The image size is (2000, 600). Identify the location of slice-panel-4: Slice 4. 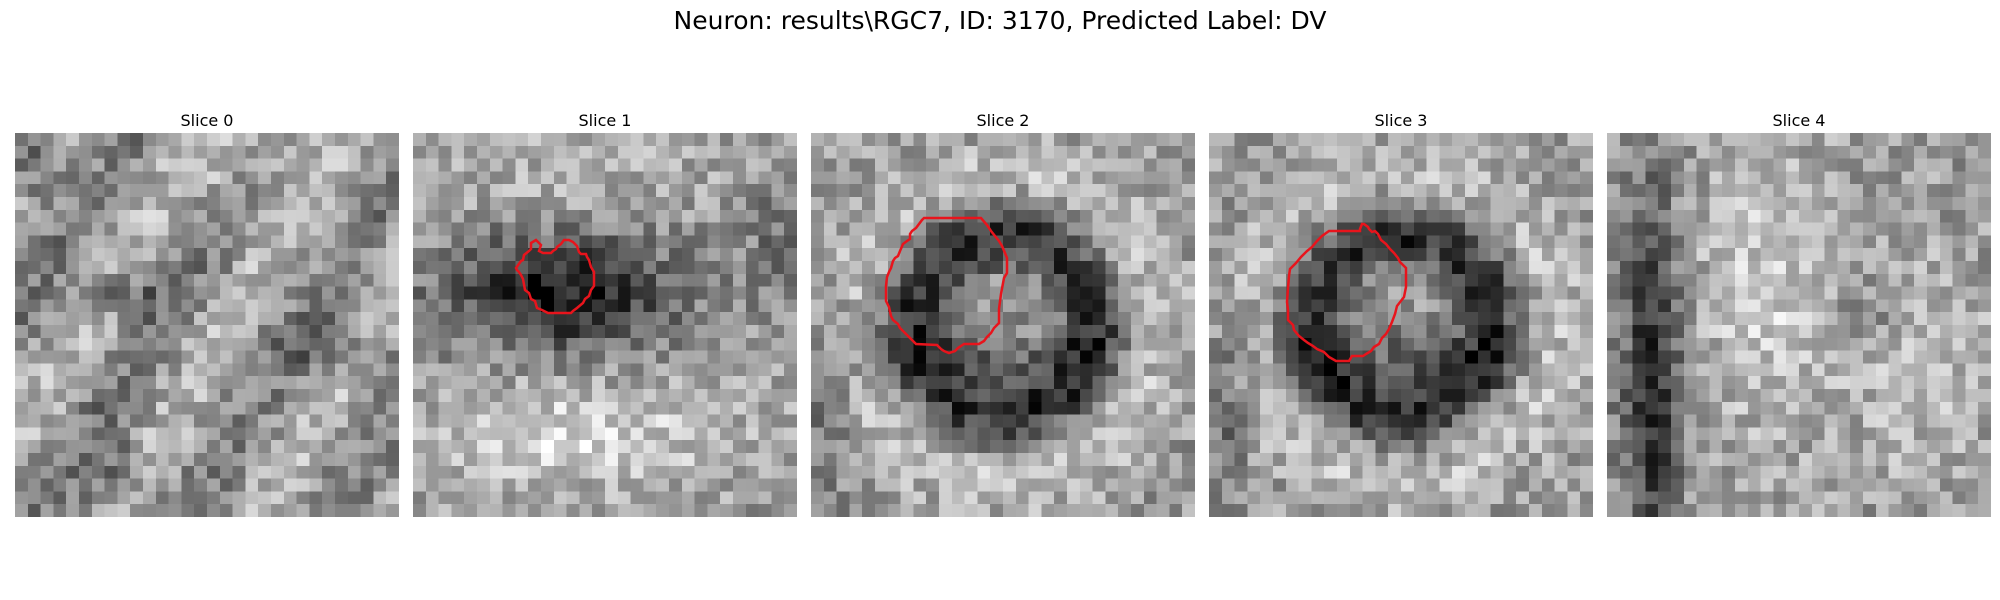
(1799, 313).